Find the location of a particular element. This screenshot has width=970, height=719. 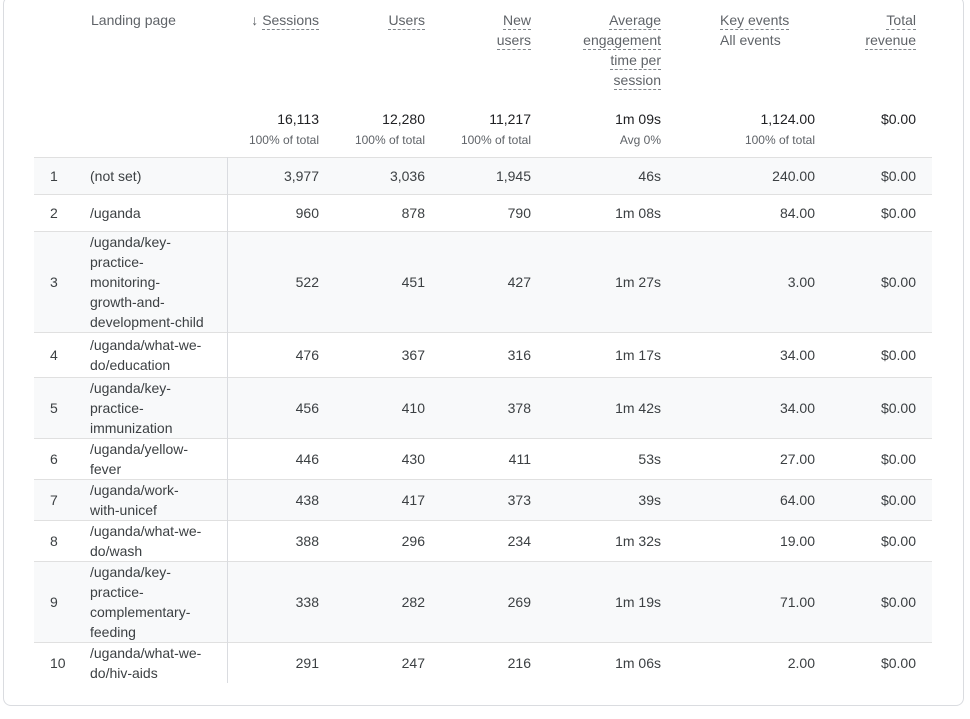

row-index: 7 is located at coordinates (54, 500).